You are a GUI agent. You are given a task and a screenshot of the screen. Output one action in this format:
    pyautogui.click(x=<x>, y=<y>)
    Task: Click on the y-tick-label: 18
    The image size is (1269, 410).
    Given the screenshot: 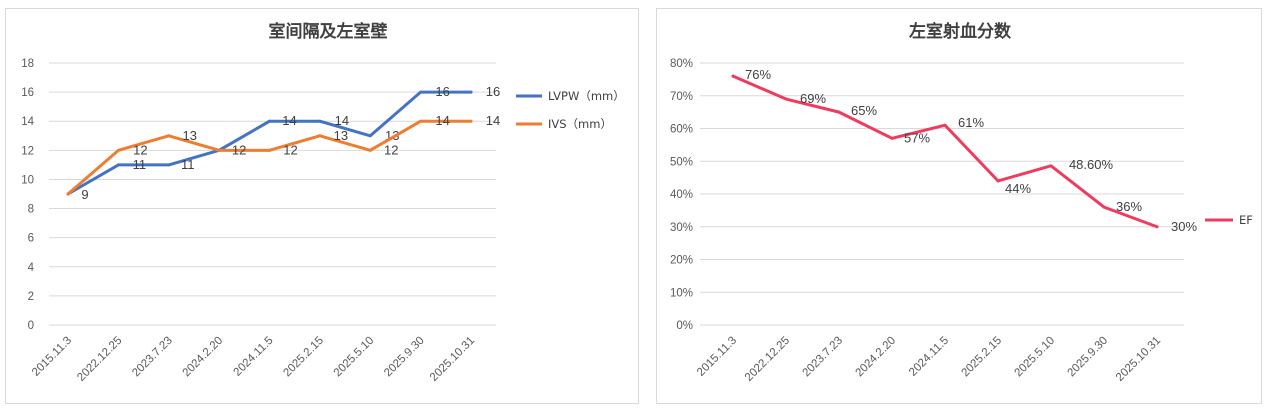 What is the action you would take?
    pyautogui.click(x=27, y=64)
    